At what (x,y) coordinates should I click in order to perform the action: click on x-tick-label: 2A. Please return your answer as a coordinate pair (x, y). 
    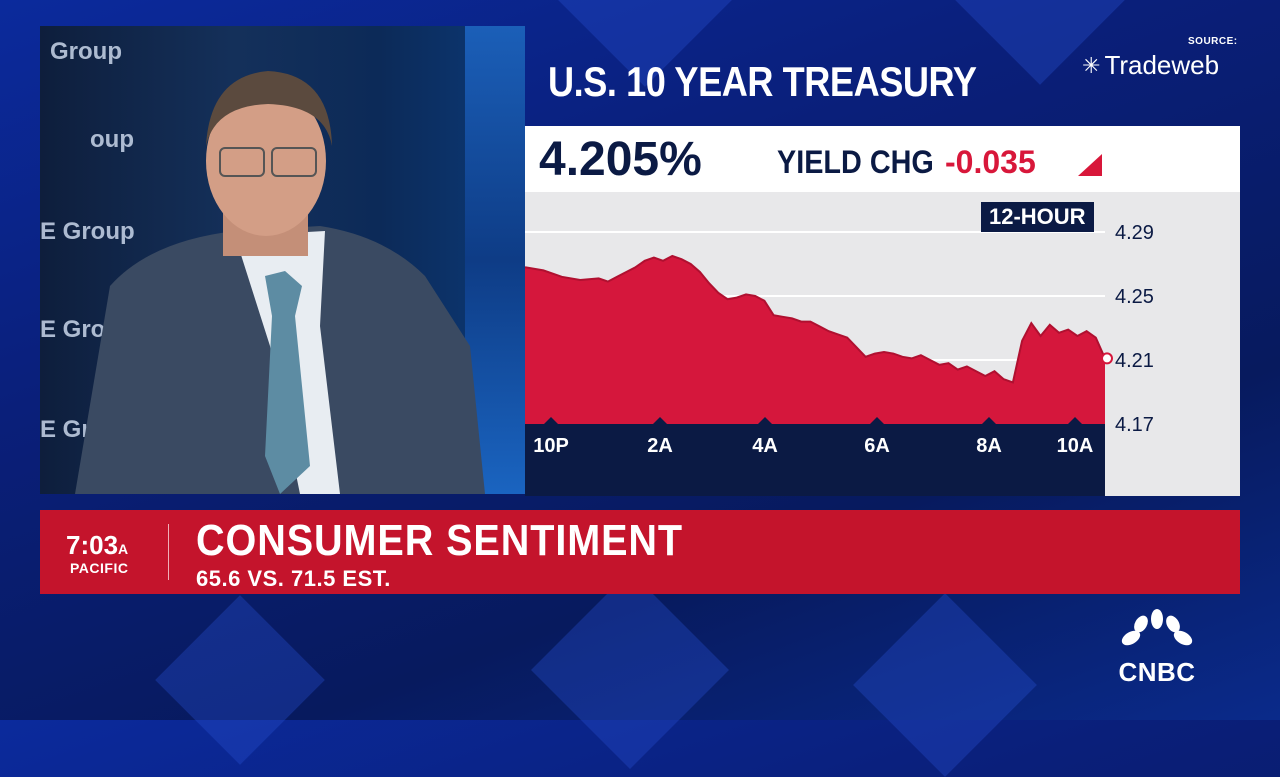
    Looking at the image, I should click on (660, 446).